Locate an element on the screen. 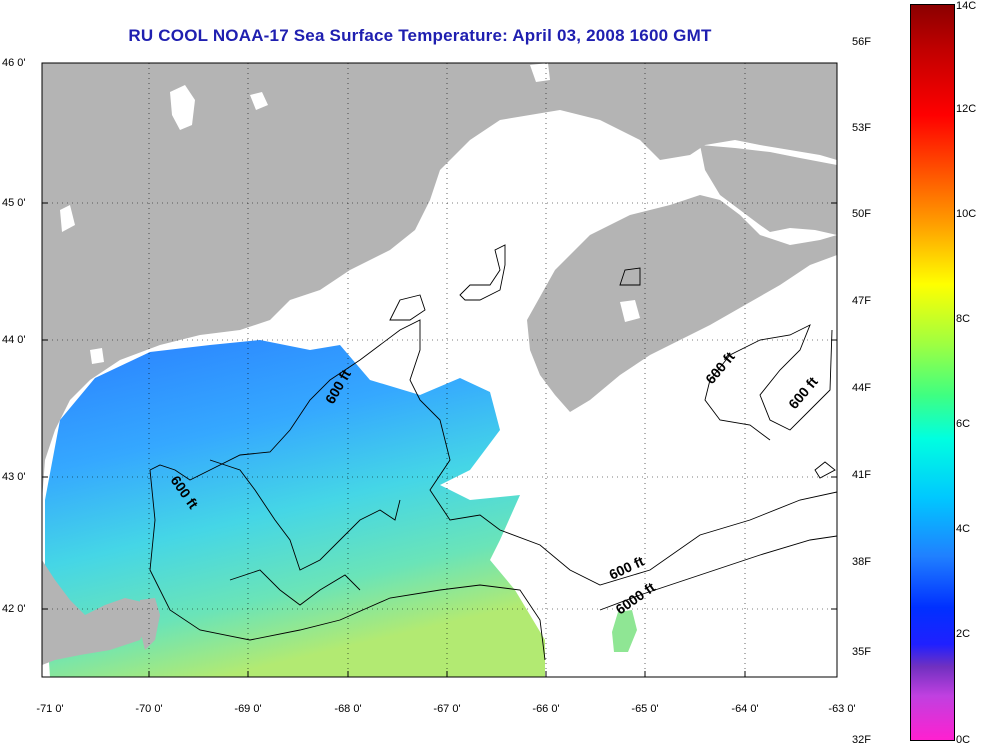 The width and height of the screenshot is (984, 754). colorbar-fahrenheit-label: 47F is located at coordinates (861, 301).